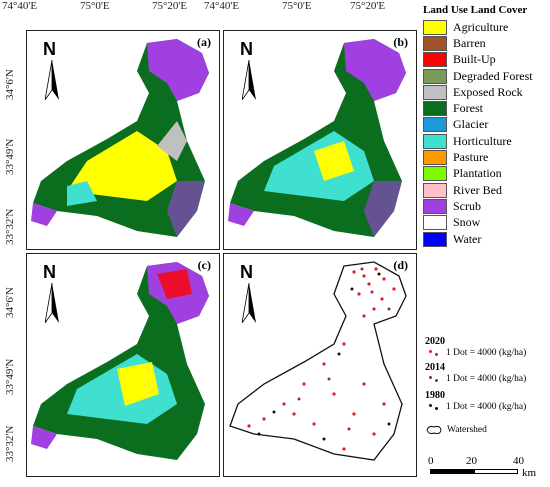 This screenshot has height=487, width=550. Describe the element at coordinates (467, 238) in the screenshot. I see `legend-label: Water` at that location.